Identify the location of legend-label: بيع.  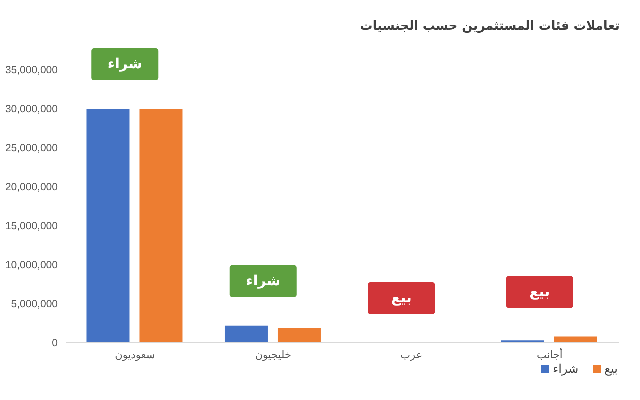
(611, 369).